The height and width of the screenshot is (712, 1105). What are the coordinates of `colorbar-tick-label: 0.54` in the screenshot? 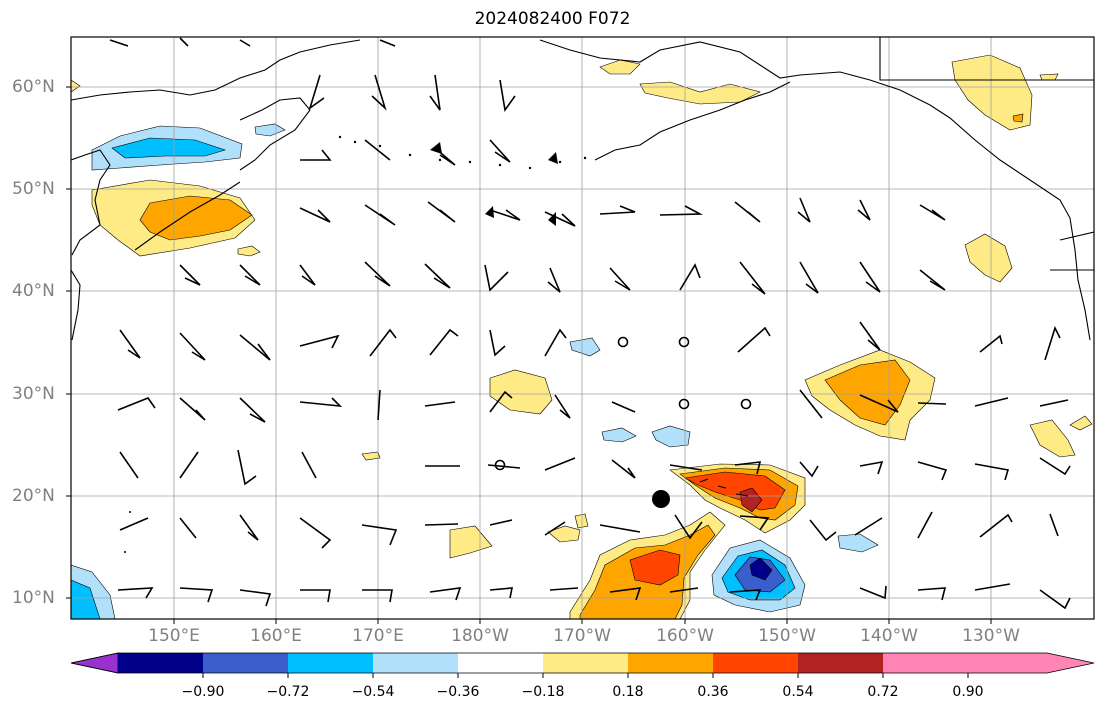 It's located at (798, 692).